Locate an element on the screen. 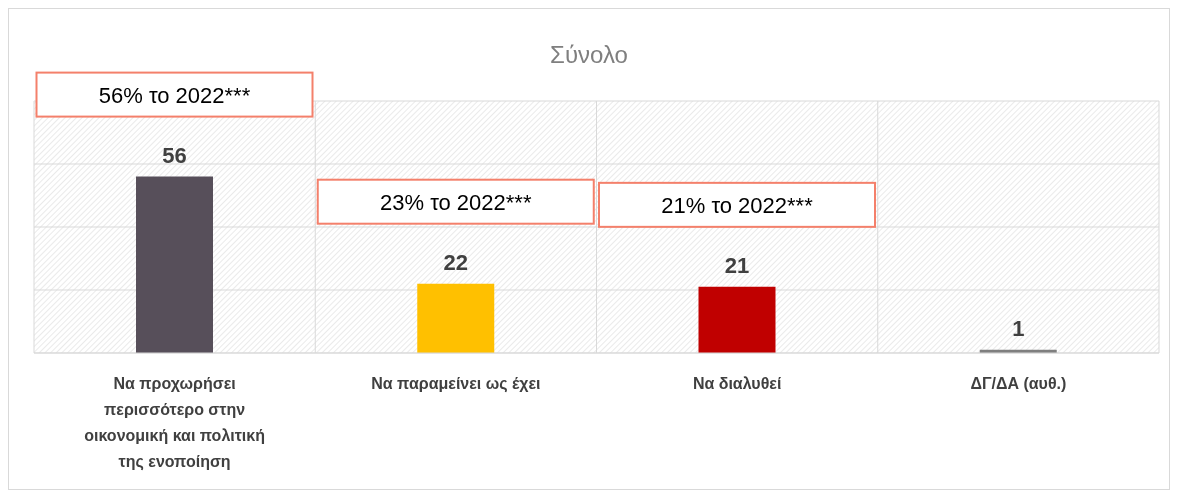 The width and height of the screenshot is (1178, 497). callout-box: 56% το 2022*** is located at coordinates (174, 94).